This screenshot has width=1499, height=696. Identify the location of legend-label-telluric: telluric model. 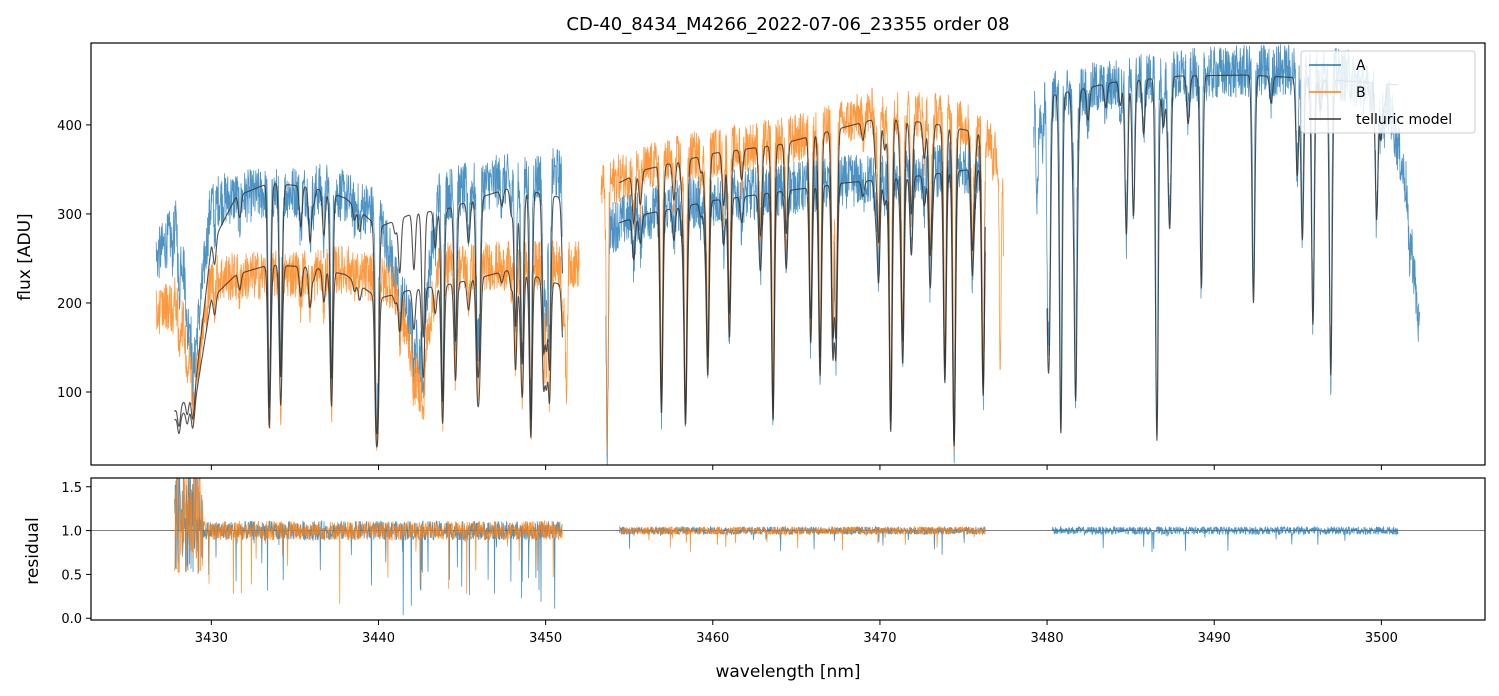
(1404, 120).